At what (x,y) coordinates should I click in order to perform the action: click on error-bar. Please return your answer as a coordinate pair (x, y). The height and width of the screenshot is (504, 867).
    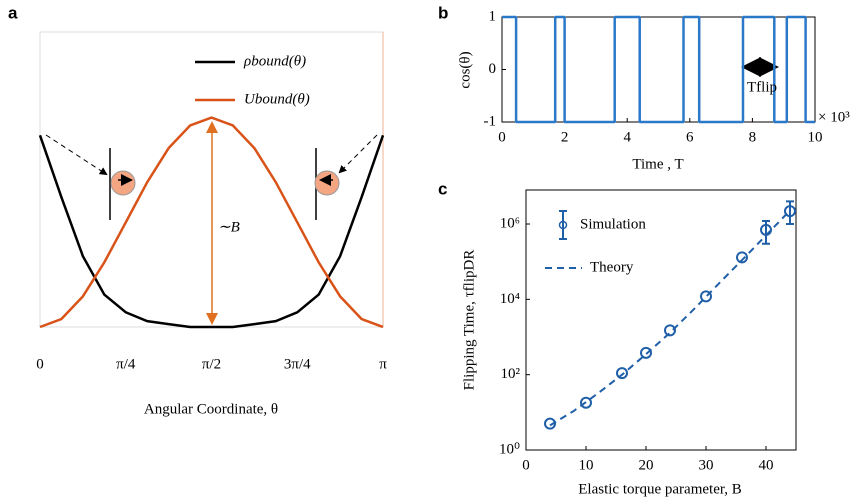
    Looking at the image, I should click on (790, 213).